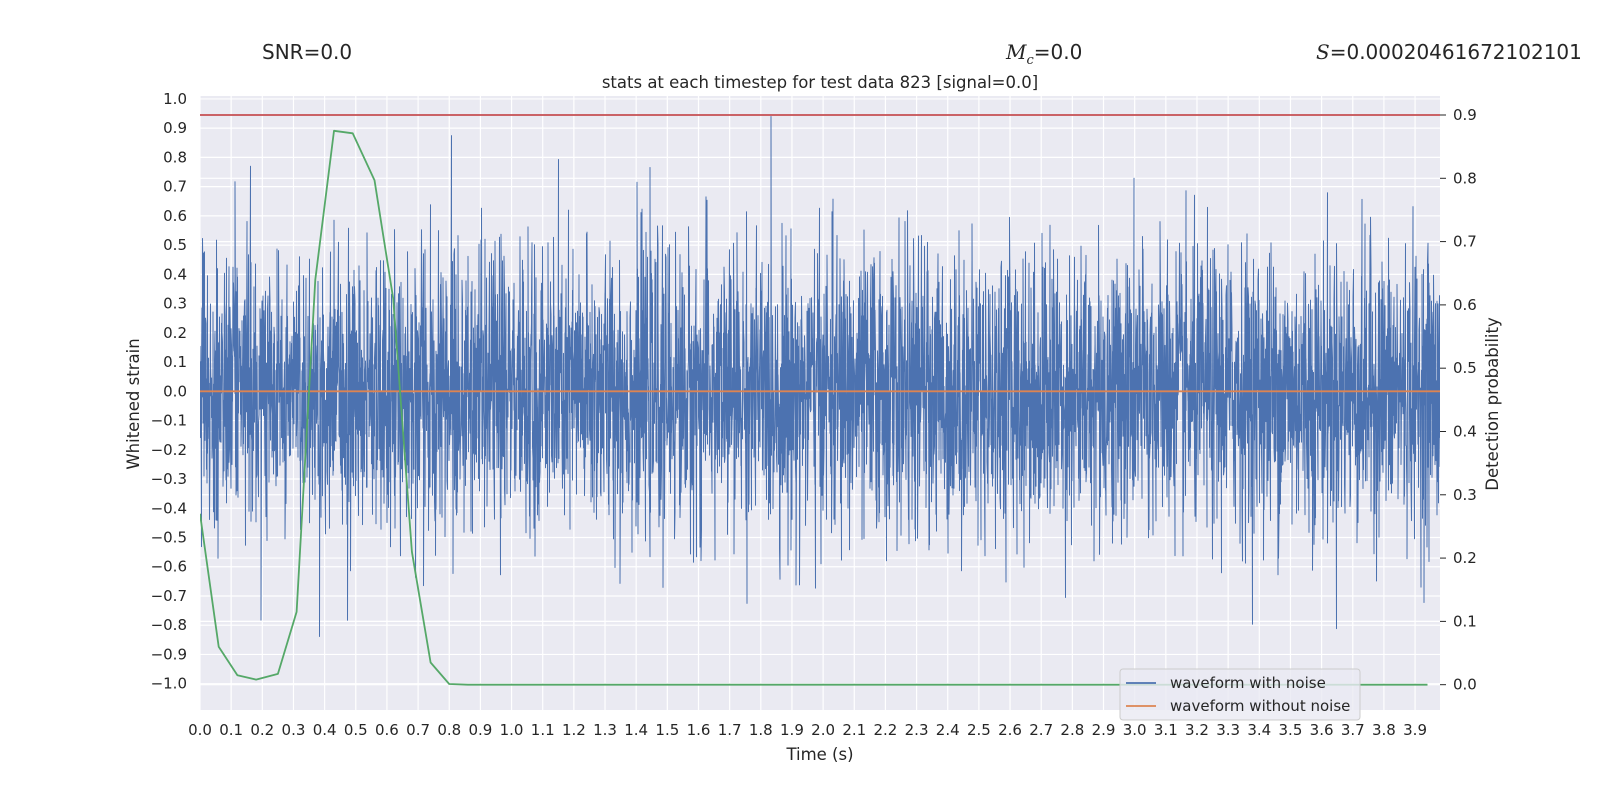 Image resolution: width=1600 pixels, height=800 pixels. I want to click on legend-box, so click(1240, 694).